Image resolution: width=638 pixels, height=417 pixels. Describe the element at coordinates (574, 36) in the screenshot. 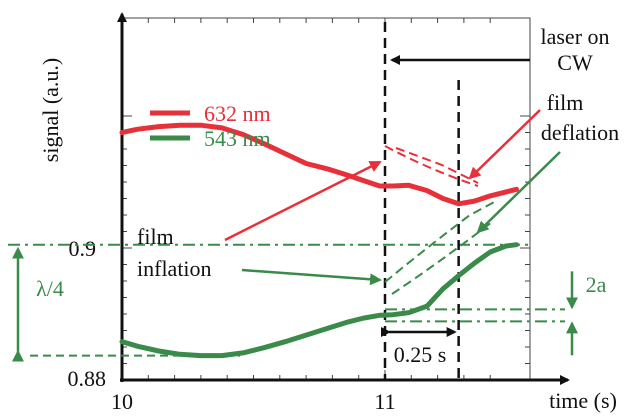

I see `laser-on-label: laser on` at that location.